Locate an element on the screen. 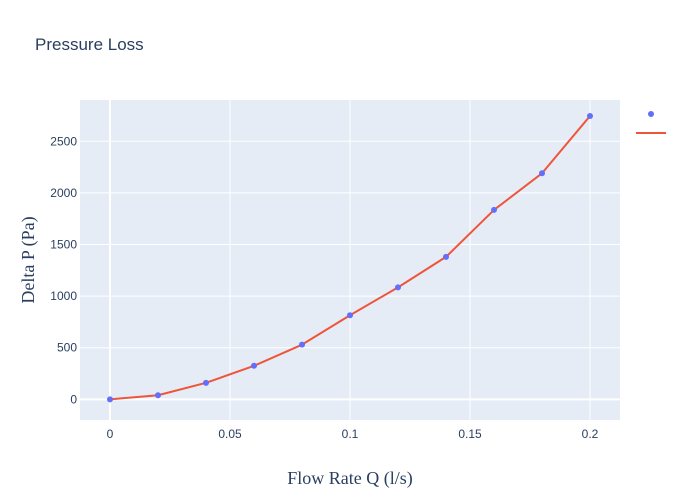 The height and width of the screenshot is (500, 700). y-tick-label: 500 is located at coordinates (67, 348).